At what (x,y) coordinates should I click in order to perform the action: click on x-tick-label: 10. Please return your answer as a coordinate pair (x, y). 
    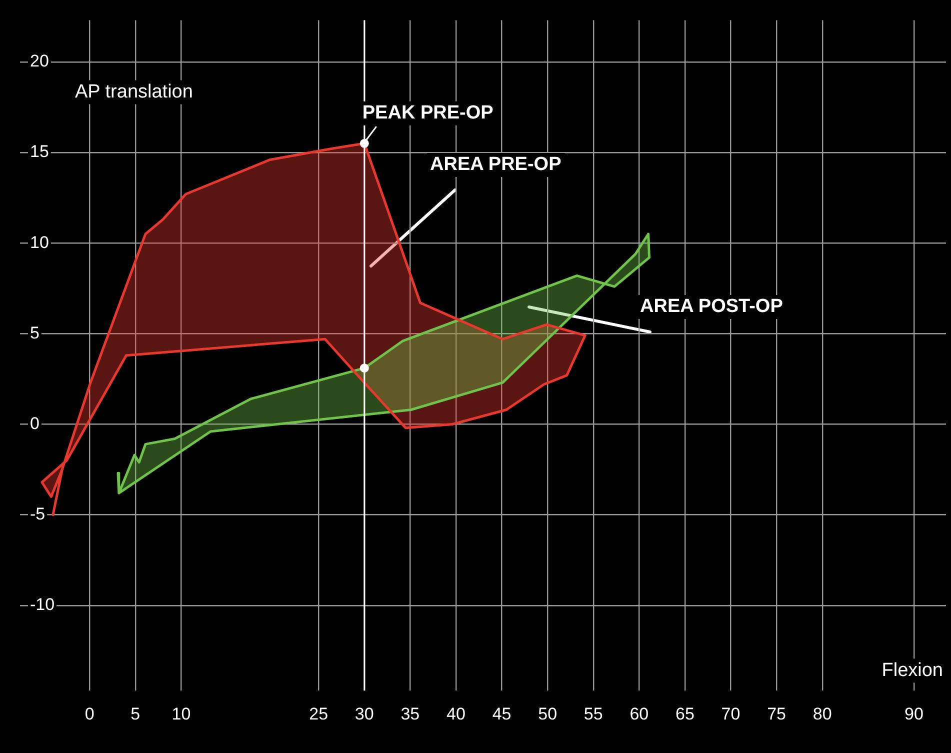
    Looking at the image, I should click on (181, 714).